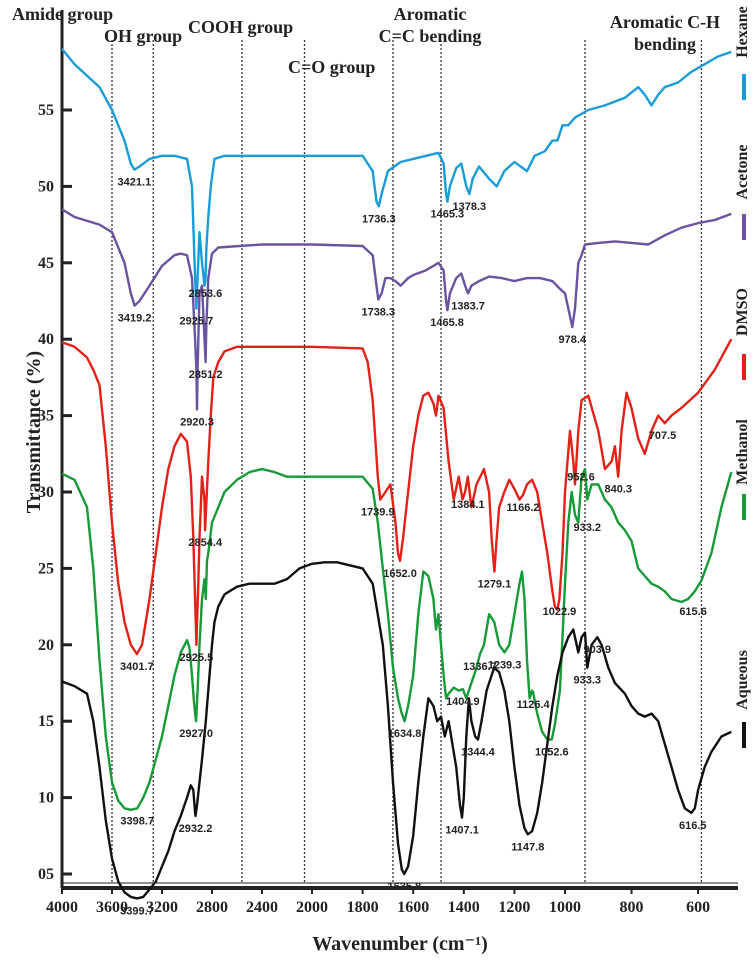 Image resolution: width=754 pixels, height=961 pixels. Describe the element at coordinates (527, 847) in the screenshot. I see `peak-label: 1147.8` at that location.